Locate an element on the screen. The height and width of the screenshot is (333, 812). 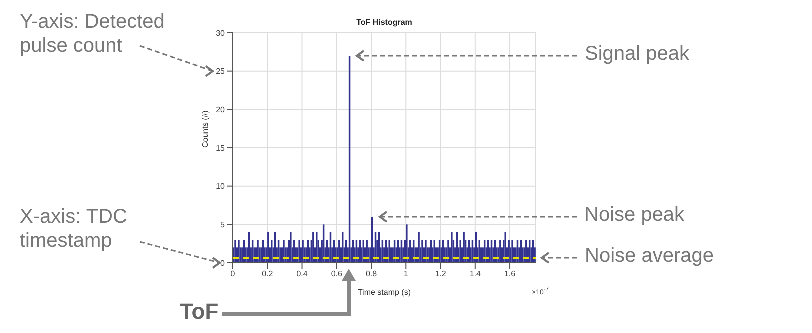
y-tick-label: 30 is located at coordinates (221, 33).